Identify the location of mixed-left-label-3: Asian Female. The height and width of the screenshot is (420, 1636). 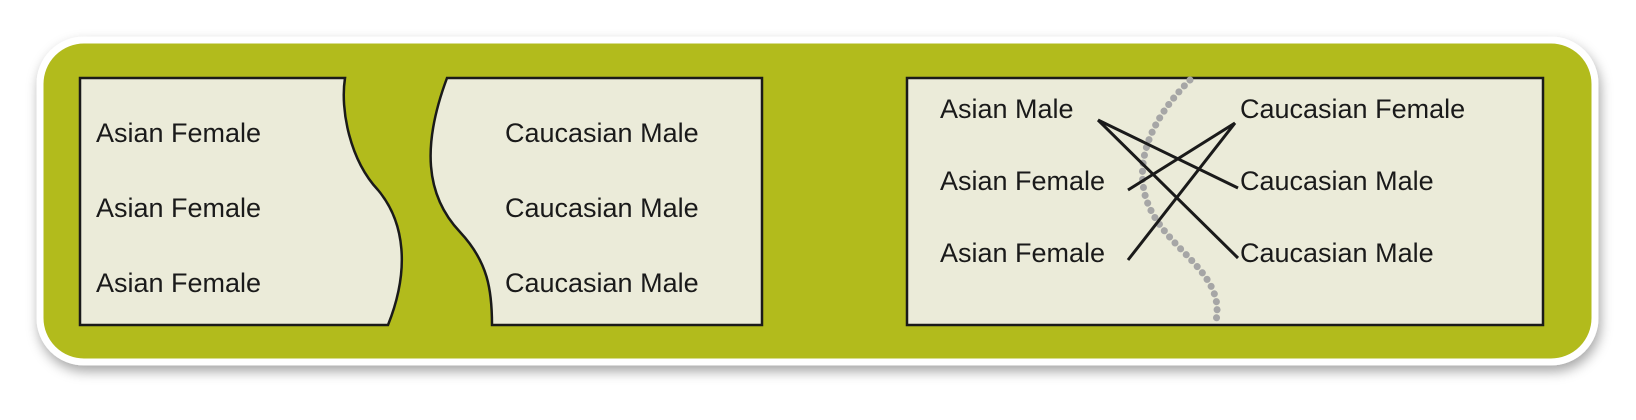
(1022, 253).